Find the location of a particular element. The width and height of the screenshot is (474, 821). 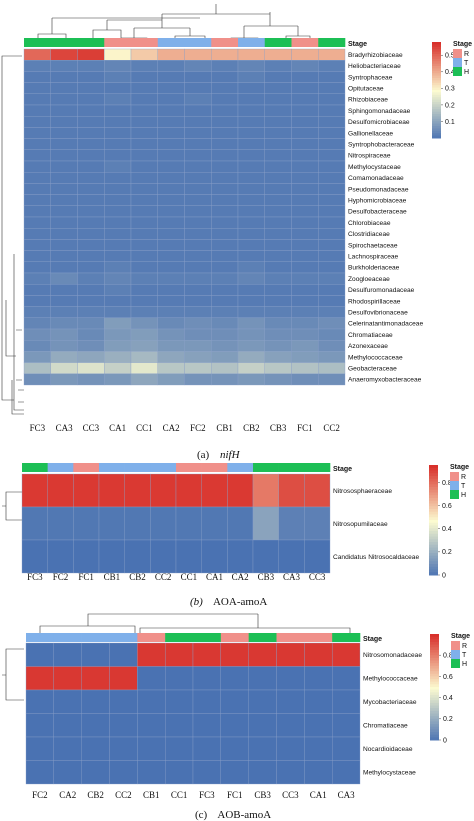

colorbar-tick-label: 0.2 is located at coordinates (450, 105).